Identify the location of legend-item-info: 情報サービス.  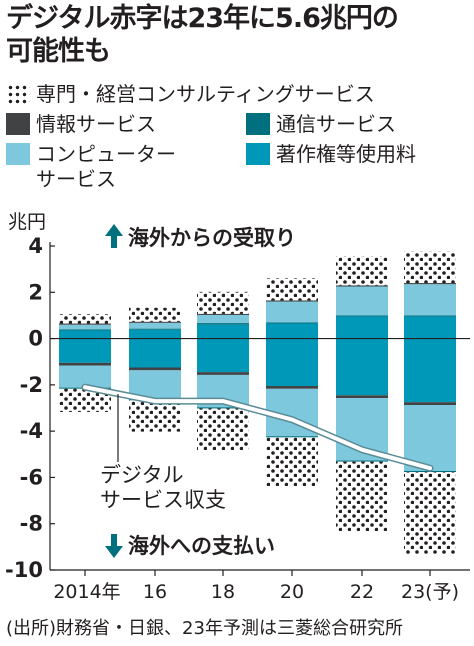
(81, 124).